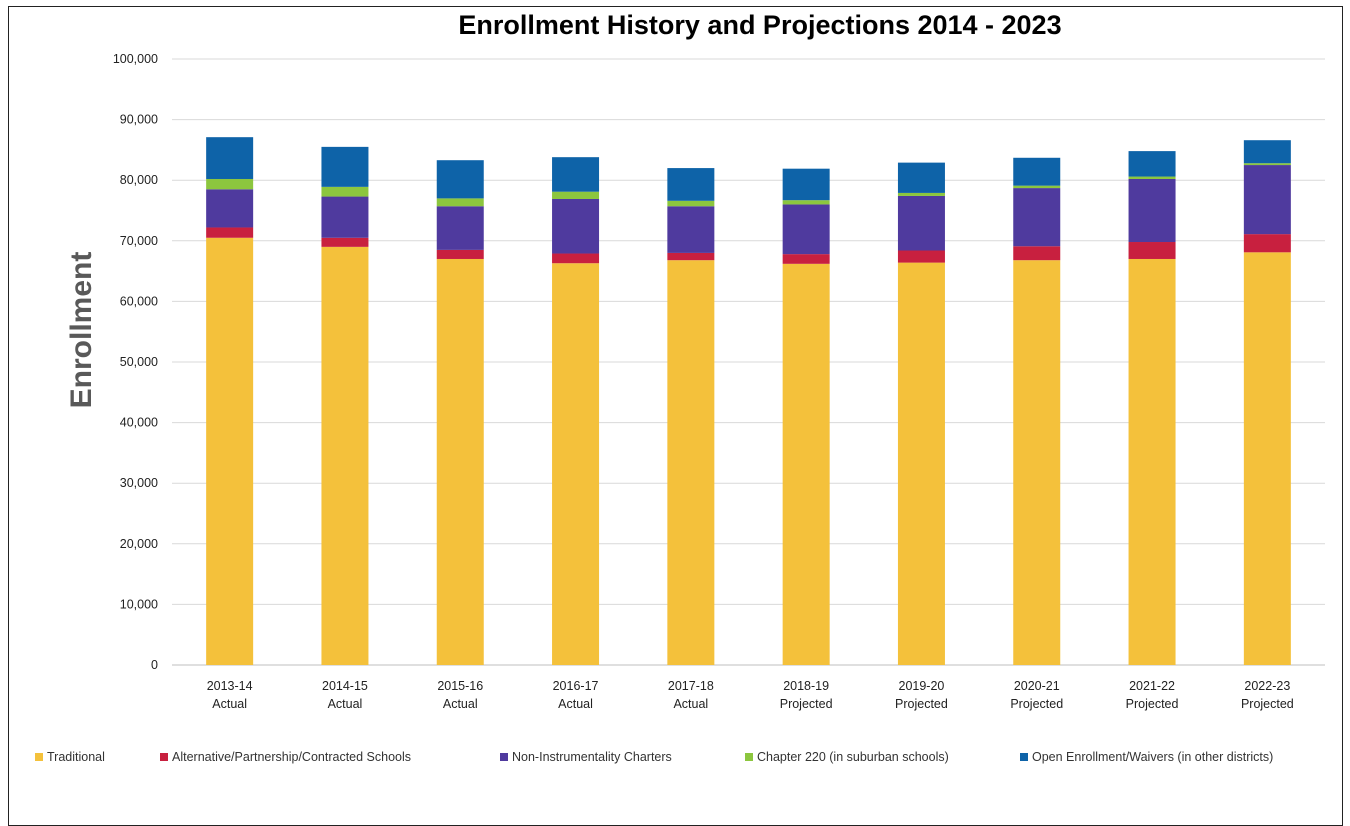 This screenshot has height=826, width=1350. I want to click on y-tick-label: 70,000, so click(139, 241).